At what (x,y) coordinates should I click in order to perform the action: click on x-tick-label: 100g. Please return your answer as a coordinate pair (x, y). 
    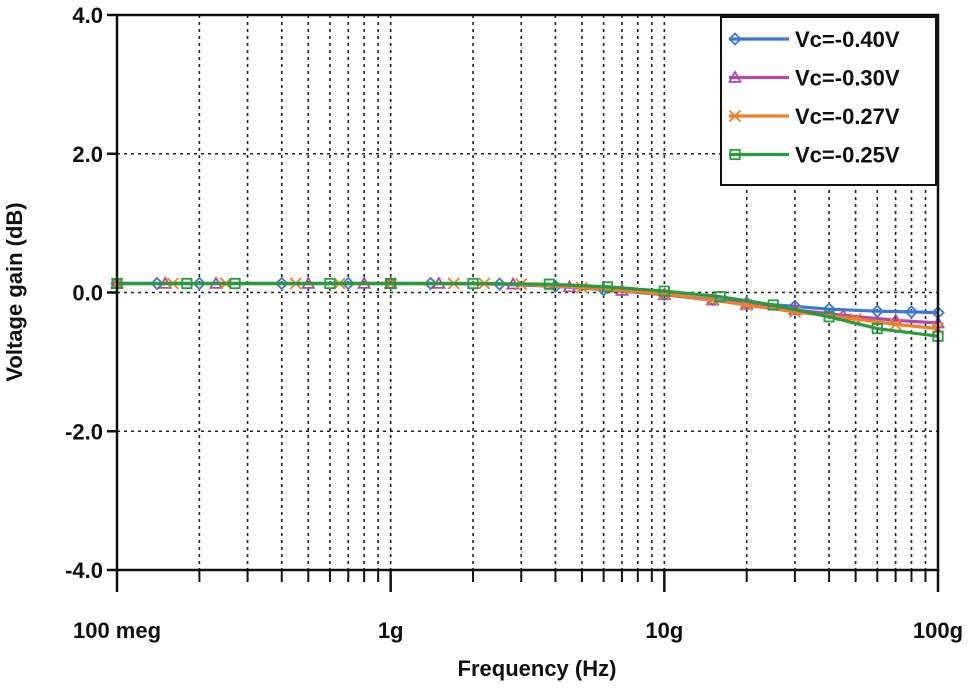
    Looking at the image, I should click on (938, 630).